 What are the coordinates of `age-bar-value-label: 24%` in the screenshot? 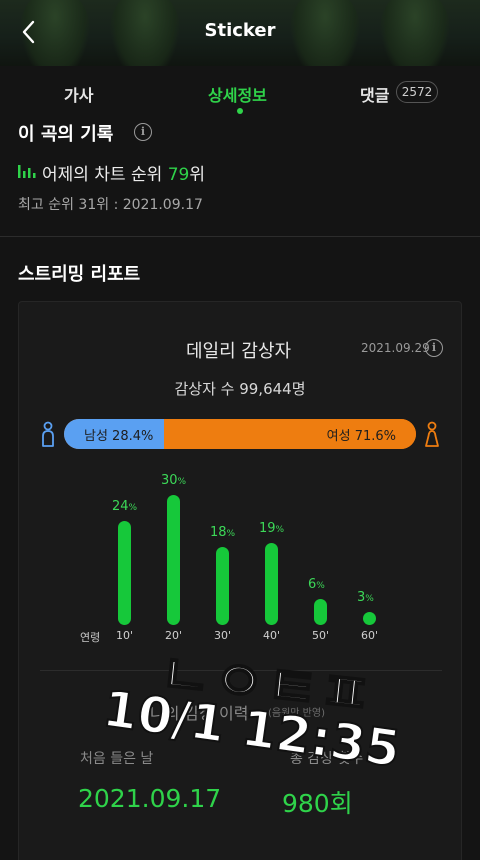 It's located at (125, 506).